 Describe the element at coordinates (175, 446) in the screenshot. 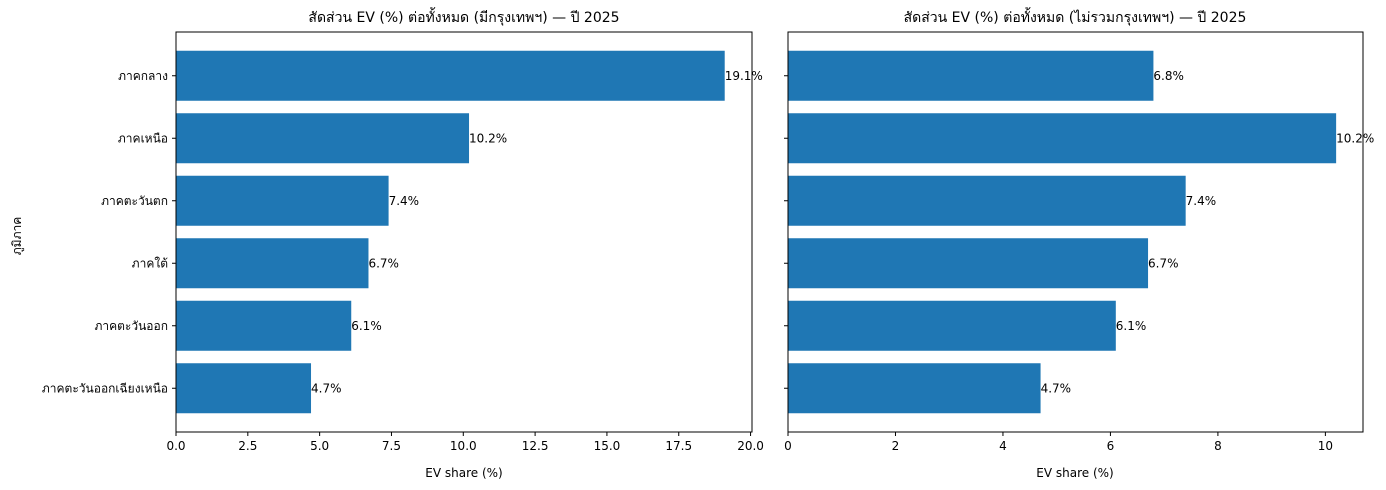

I see `x-tick-label: 0.0` at that location.